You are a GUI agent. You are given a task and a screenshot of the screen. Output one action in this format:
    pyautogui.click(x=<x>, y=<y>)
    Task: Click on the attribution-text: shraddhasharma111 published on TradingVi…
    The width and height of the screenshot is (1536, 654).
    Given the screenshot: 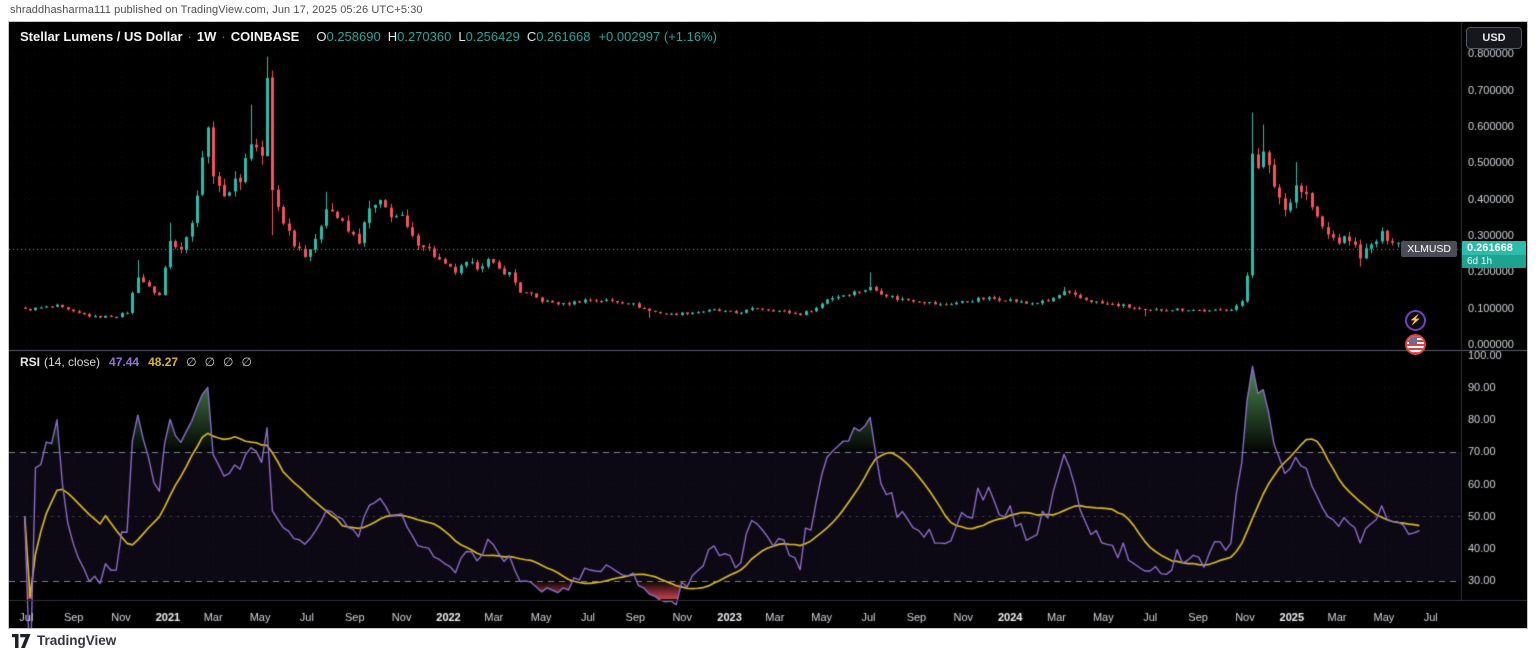 What is the action you would take?
    pyautogui.click(x=216, y=10)
    